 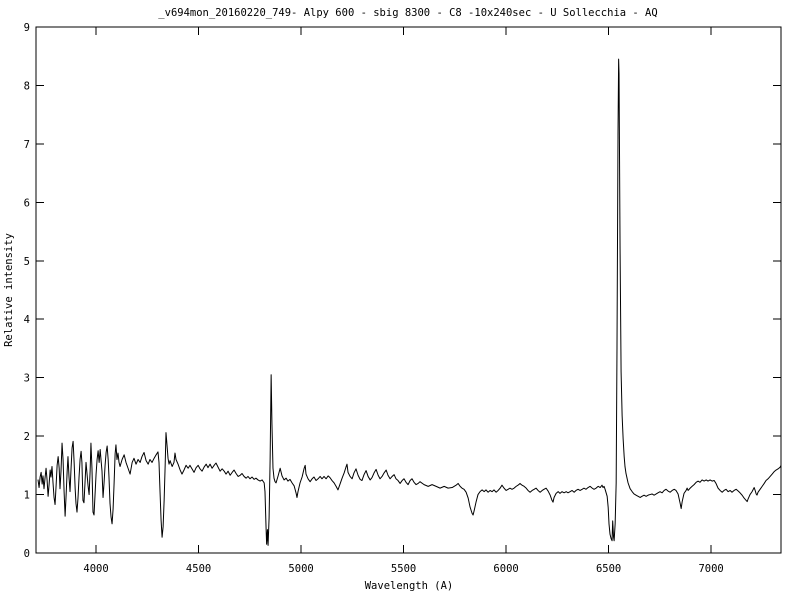 I want to click on y-tick-label: 6, so click(x=27, y=203).